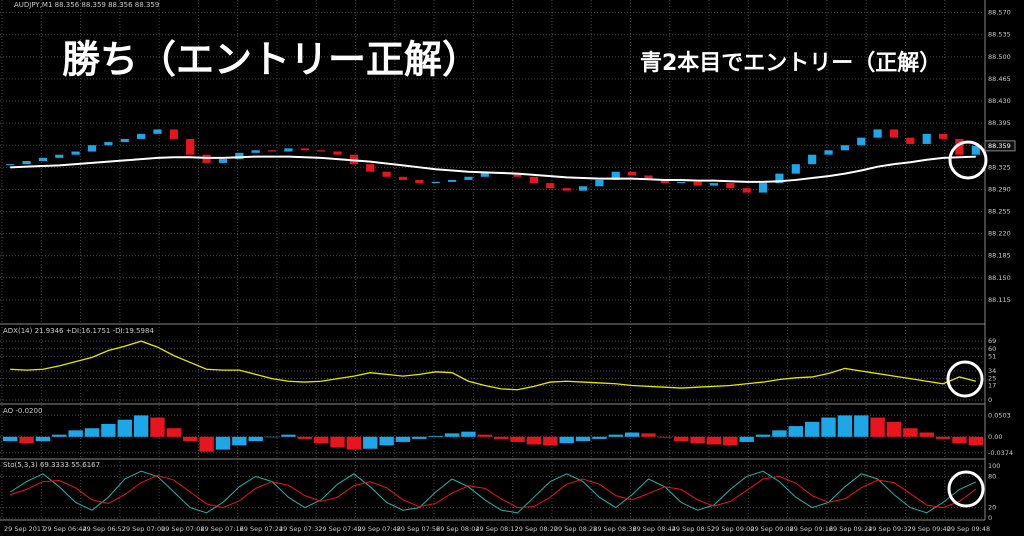 Image resolution: width=1024 pixels, height=536 pixels. Describe the element at coordinates (1000, 453) in the screenshot. I see `y-tick-label: -0.0374` at that location.